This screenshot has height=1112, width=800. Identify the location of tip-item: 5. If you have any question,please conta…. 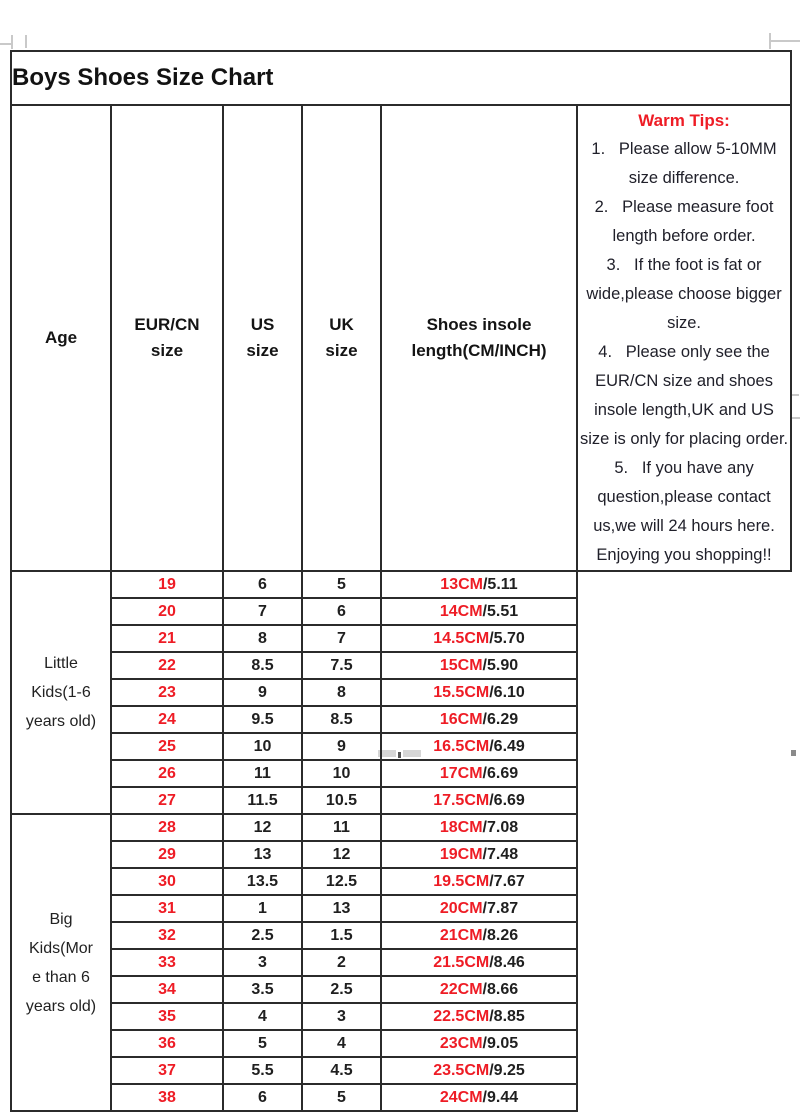
(684, 511).